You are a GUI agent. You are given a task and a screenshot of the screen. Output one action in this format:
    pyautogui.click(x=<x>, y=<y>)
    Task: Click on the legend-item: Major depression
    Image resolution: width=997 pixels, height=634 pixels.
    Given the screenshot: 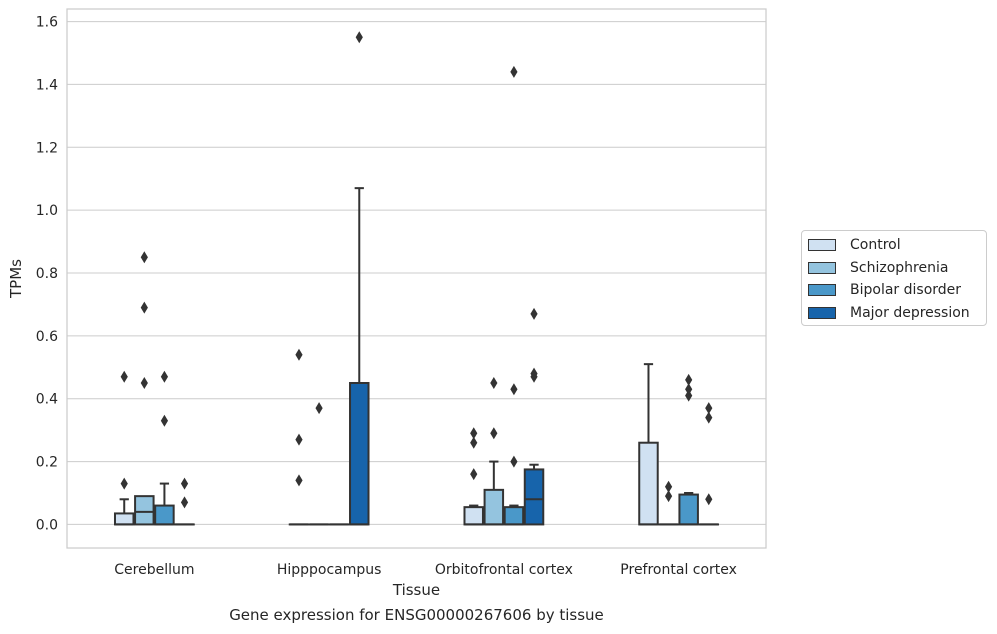 What is the action you would take?
    pyautogui.click(x=889, y=313)
    